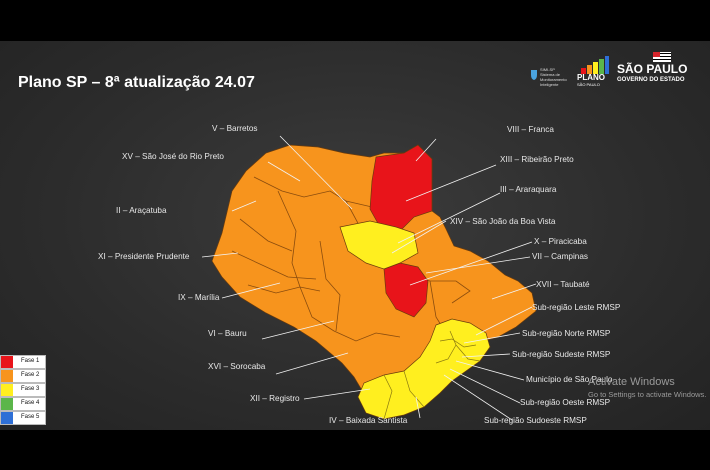 The image size is (710, 470). Describe the element at coordinates (535, 420) in the screenshot. I see `label-rmsp-sudoeste: Sub-região Sudoeste RMSP` at that location.